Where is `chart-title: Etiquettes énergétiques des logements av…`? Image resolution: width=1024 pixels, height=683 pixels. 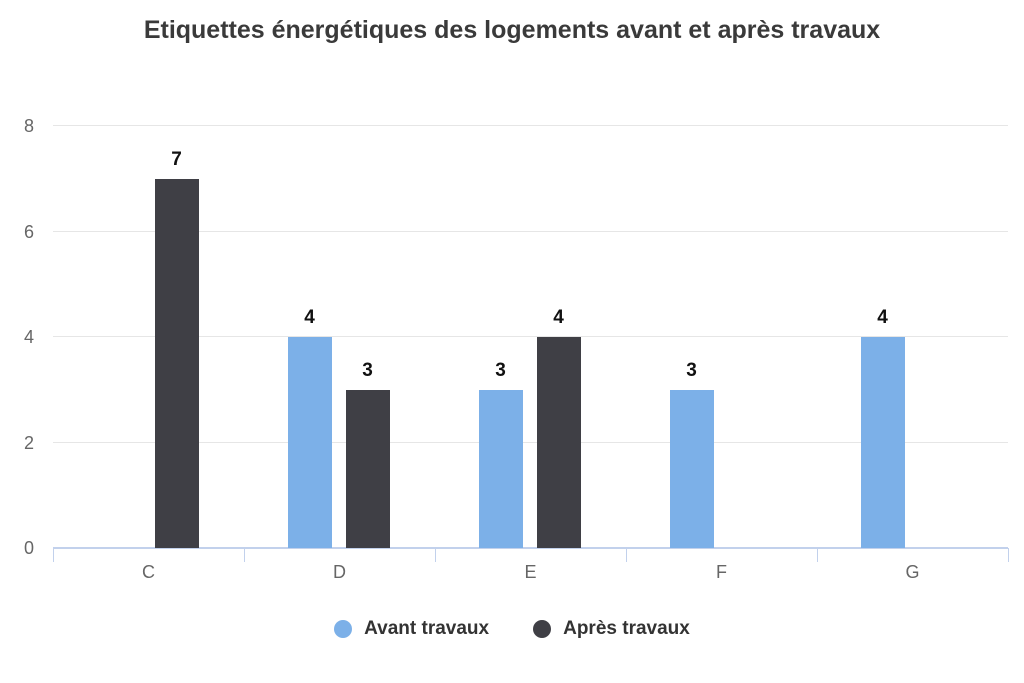 chart-title: Etiquettes énergétiques des logements av… is located at coordinates (512, 30).